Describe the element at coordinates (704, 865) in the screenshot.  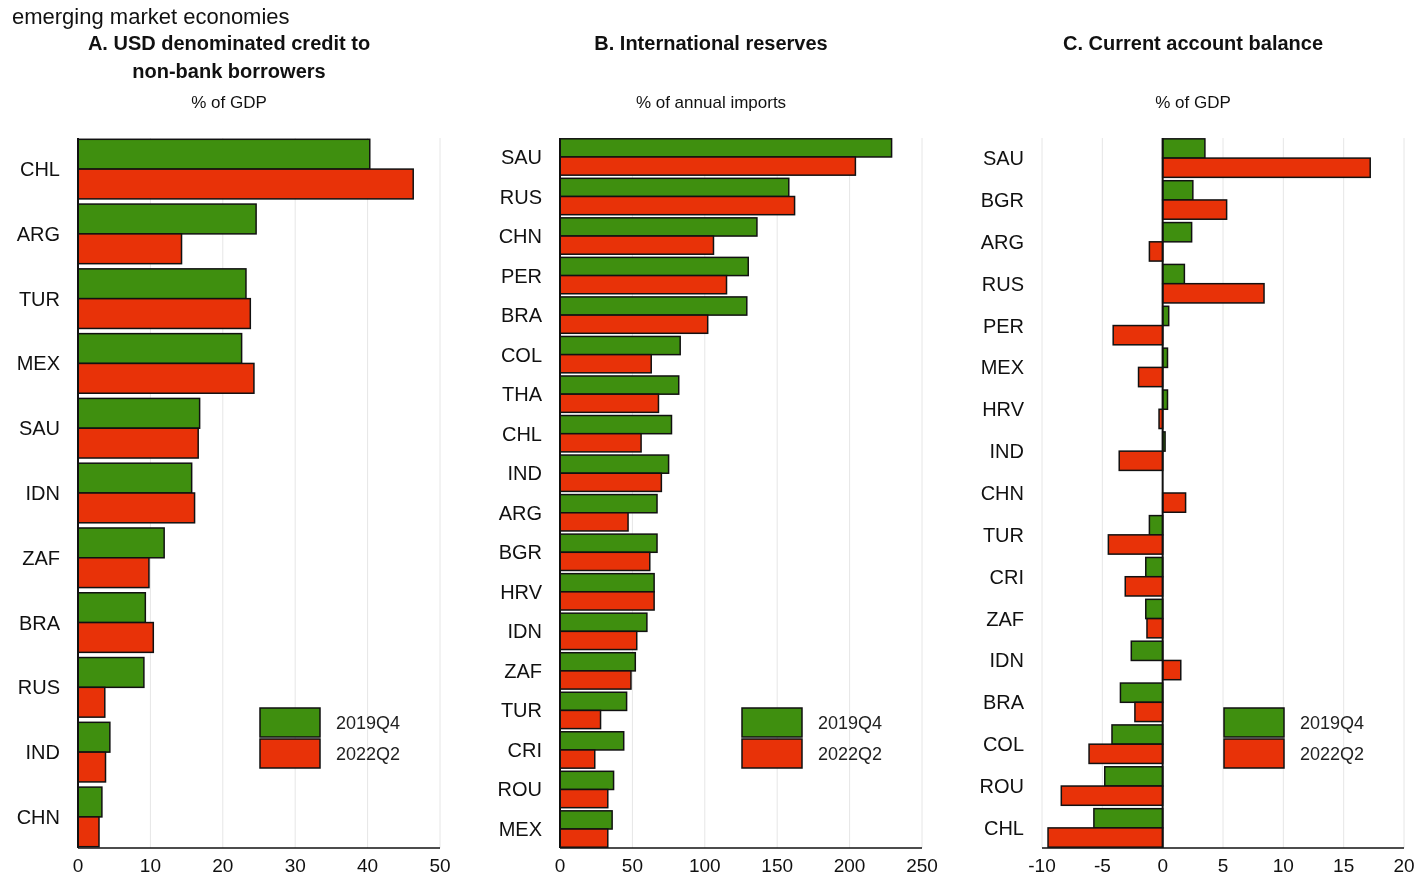
I see `x-tick-label: 100` at that location.